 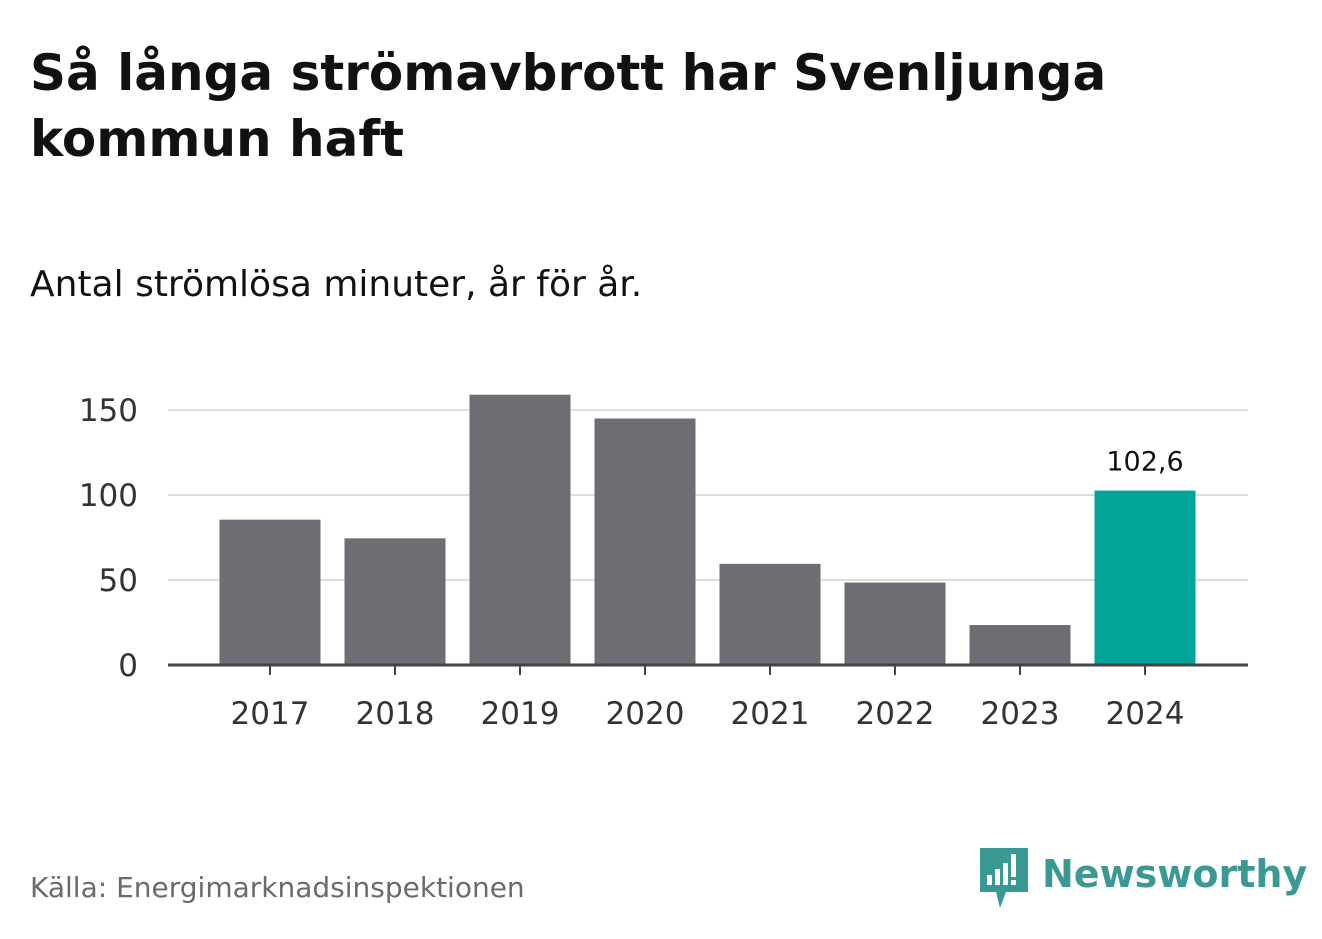 What do you see at coordinates (108, 496) in the screenshot?
I see `y-tick-label: 100` at bounding box center [108, 496].